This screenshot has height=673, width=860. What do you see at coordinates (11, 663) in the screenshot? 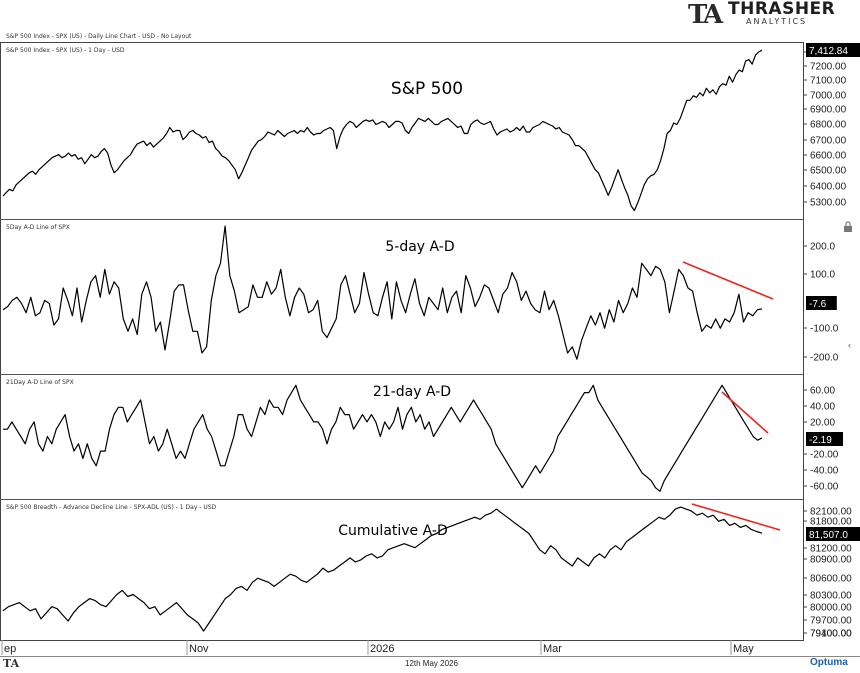
I see `footer-logo: TA` at bounding box center [11, 663].